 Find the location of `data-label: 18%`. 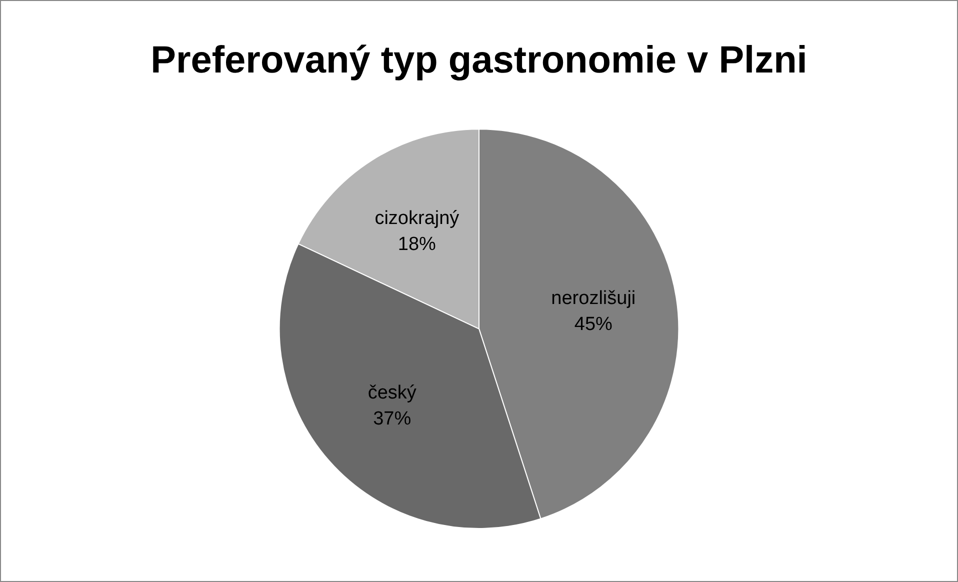

data-label: 18% is located at coordinates (417, 245).